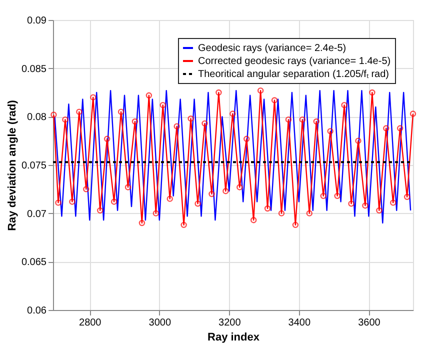 The width and height of the screenshot is (433, 348). I want to click on y-tick-label: 0.07, so click(37, 214).